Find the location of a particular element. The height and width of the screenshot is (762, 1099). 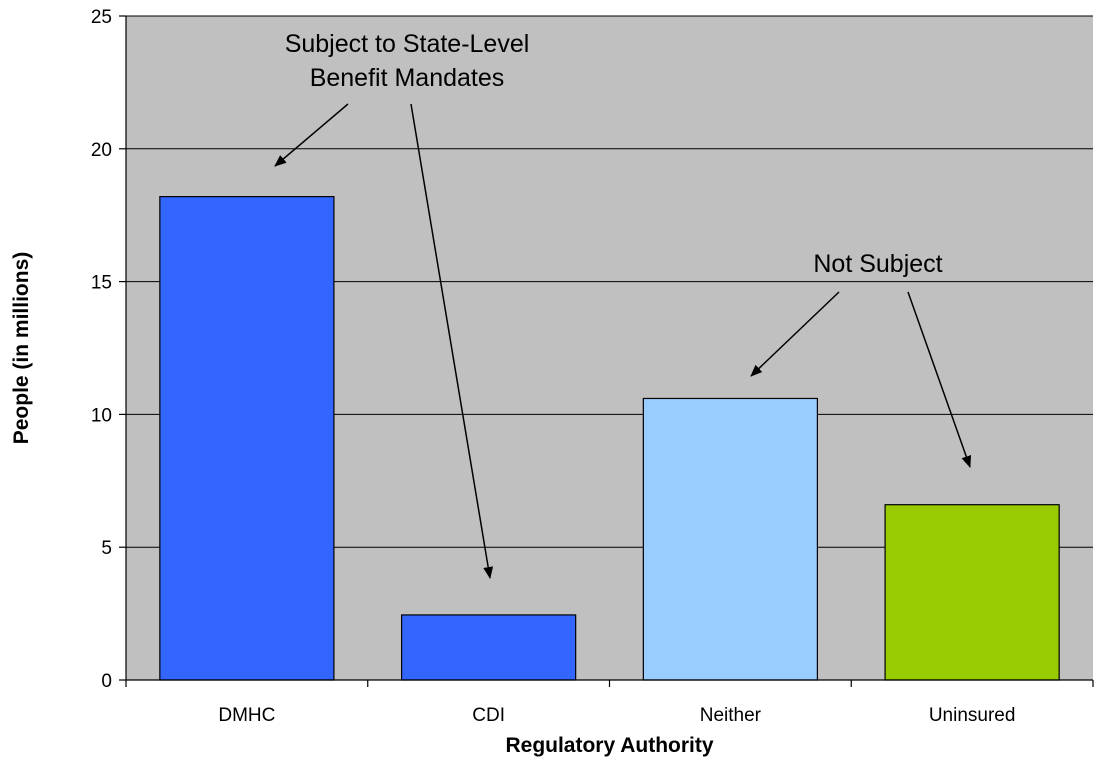

annotation-text: Not Subject is located at coordinates (877, 264).